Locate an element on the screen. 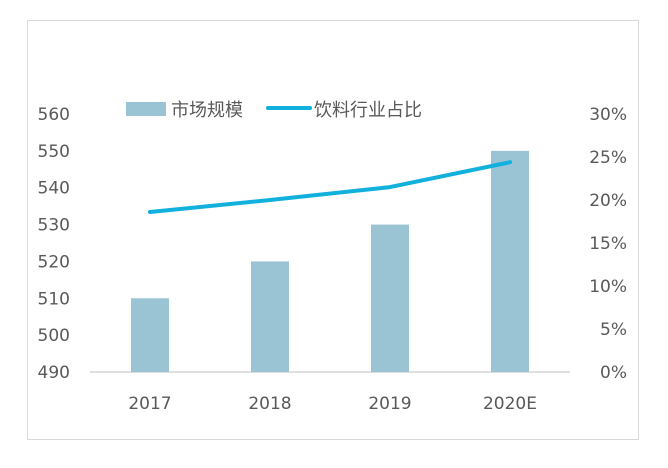 This screenshot has height=468, width=668. line-series is located at coordinates (330, 187).